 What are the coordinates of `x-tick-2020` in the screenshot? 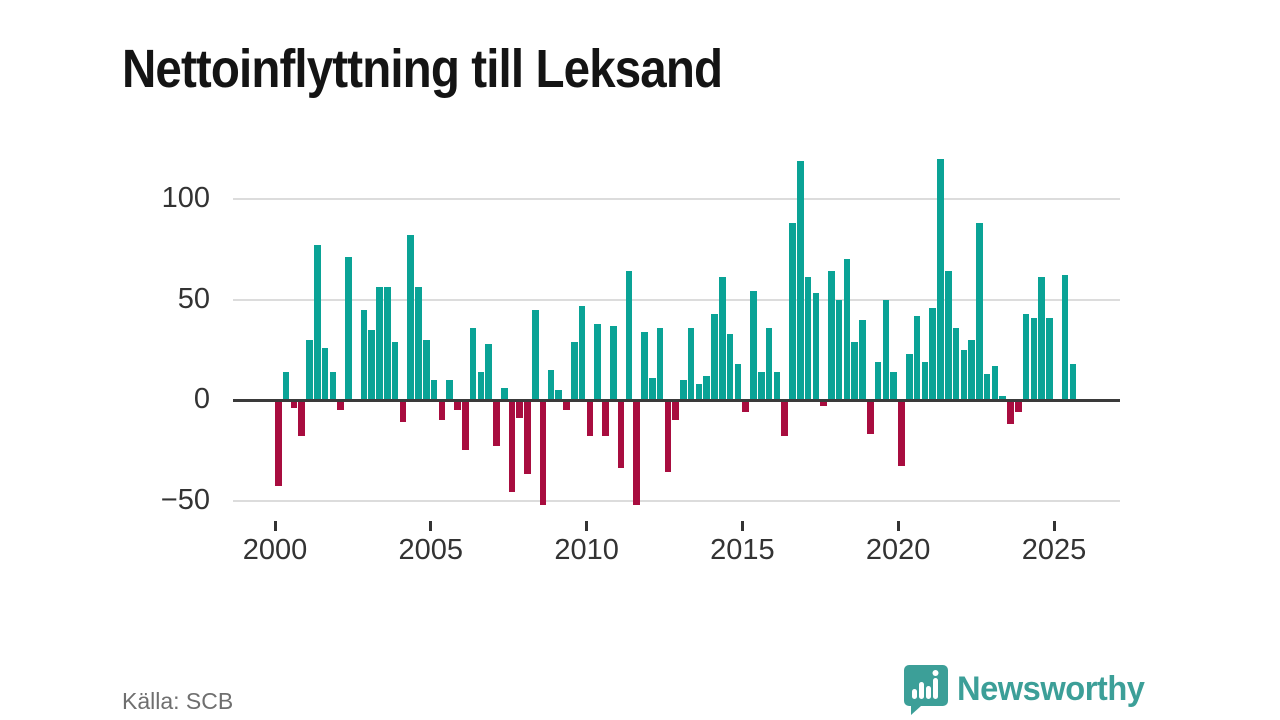 It's located at (898, 526).